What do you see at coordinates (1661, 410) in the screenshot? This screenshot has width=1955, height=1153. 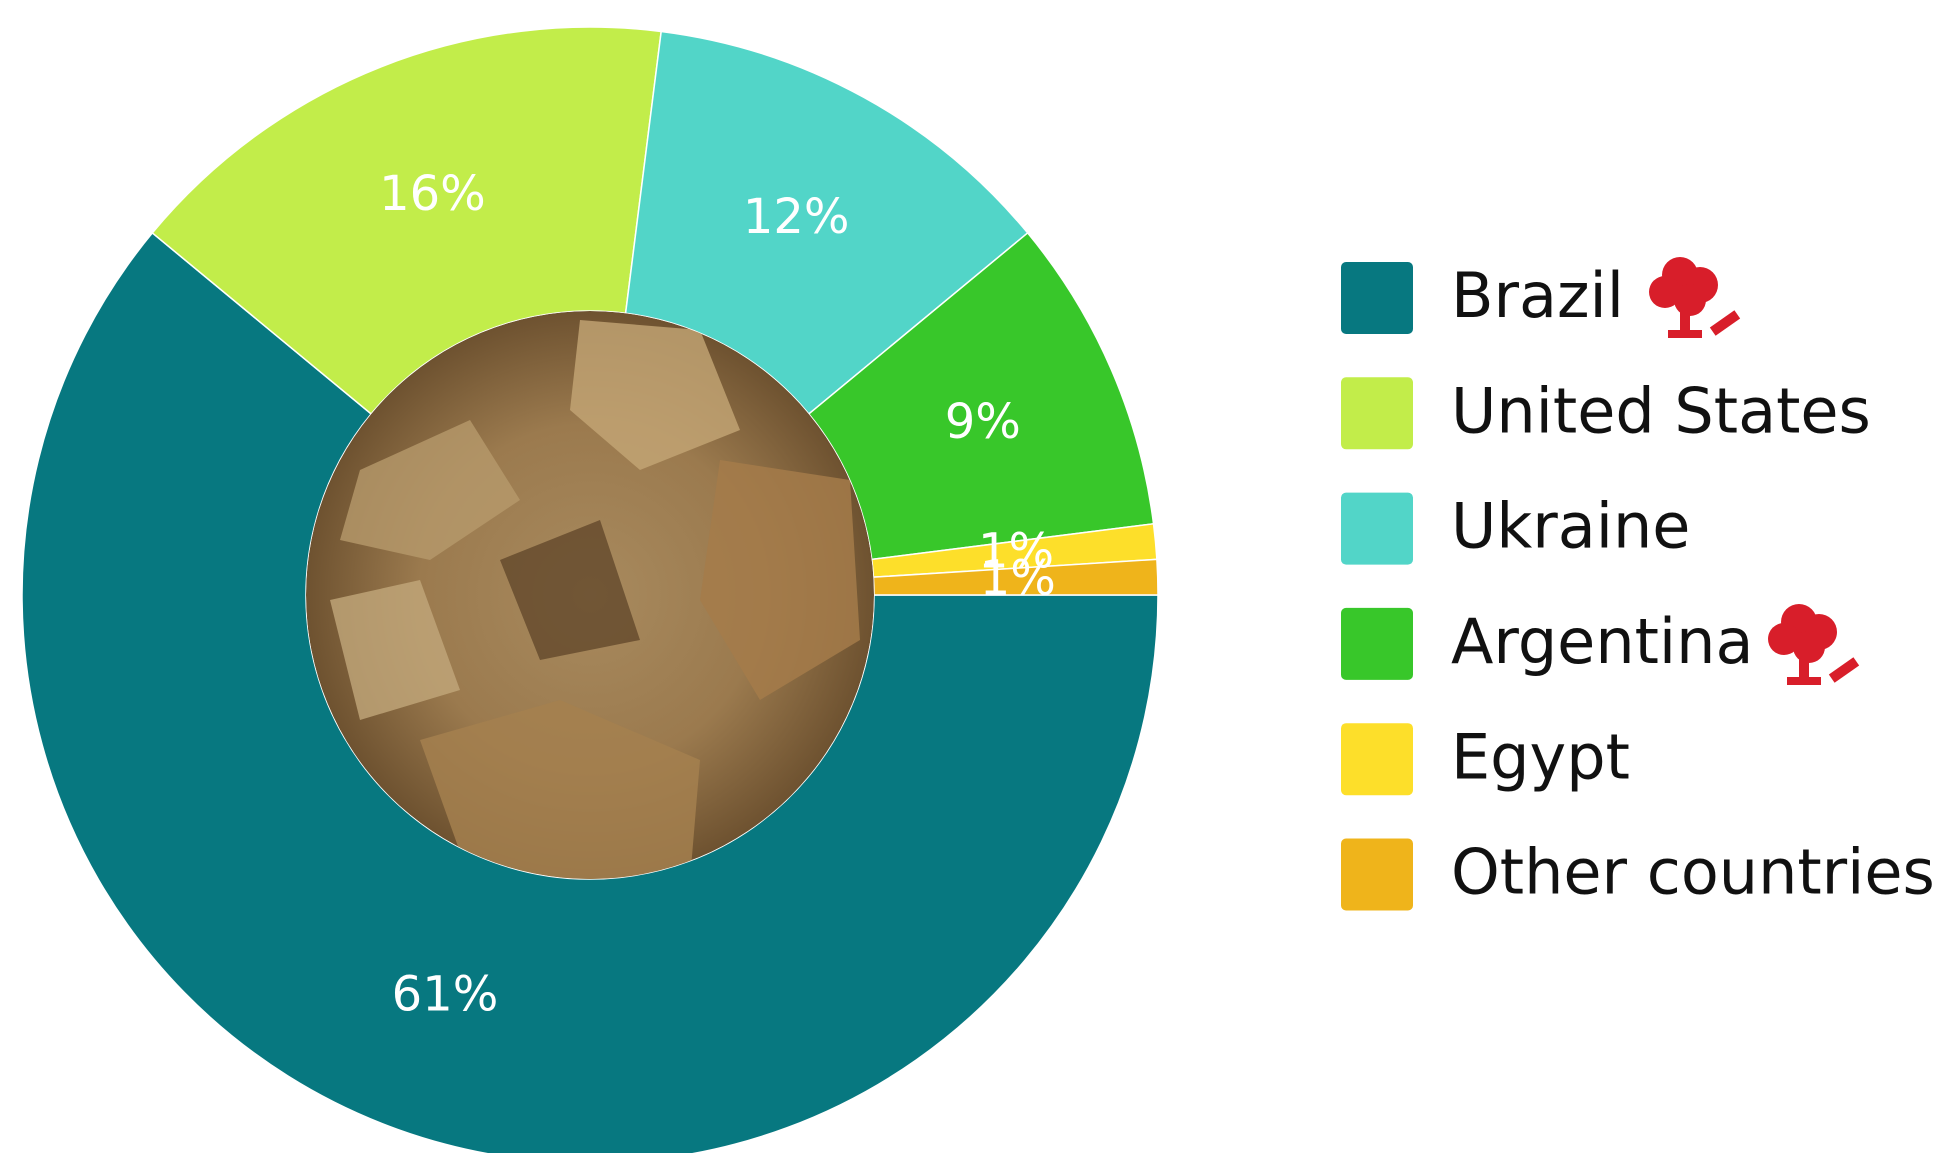 I see `legend-label: United States` at bounding box center [1661, 410].